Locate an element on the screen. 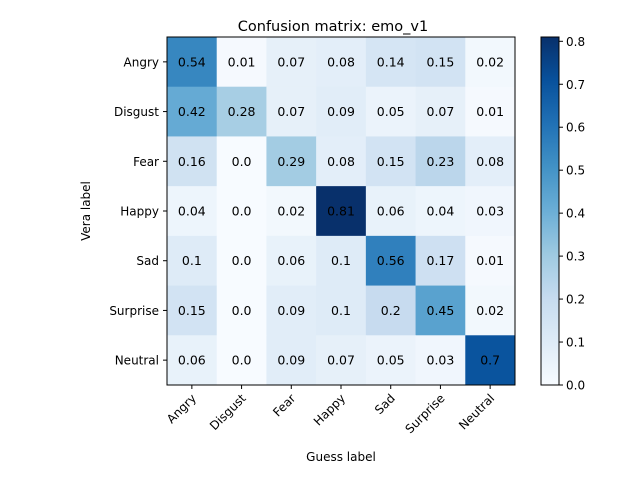  colorbar-tick-label: 0.7 is located at coordinates (575, 85).